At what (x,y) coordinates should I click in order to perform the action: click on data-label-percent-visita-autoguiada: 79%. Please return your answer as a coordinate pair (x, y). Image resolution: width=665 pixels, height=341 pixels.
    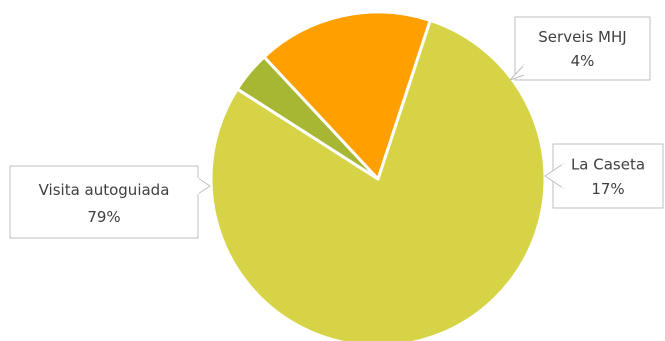
    Looking at the image, I should click on (103, 217).